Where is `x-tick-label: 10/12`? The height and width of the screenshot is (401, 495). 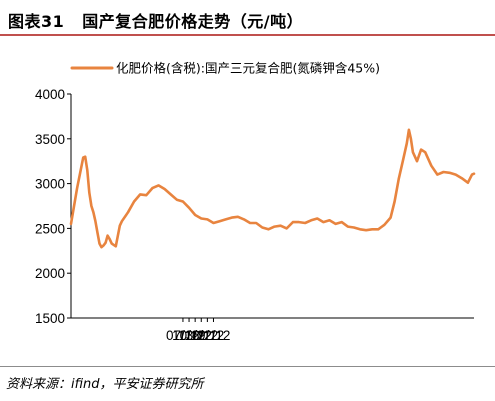 x-tick-label: 10/12 is located at coordinates (189, 335).